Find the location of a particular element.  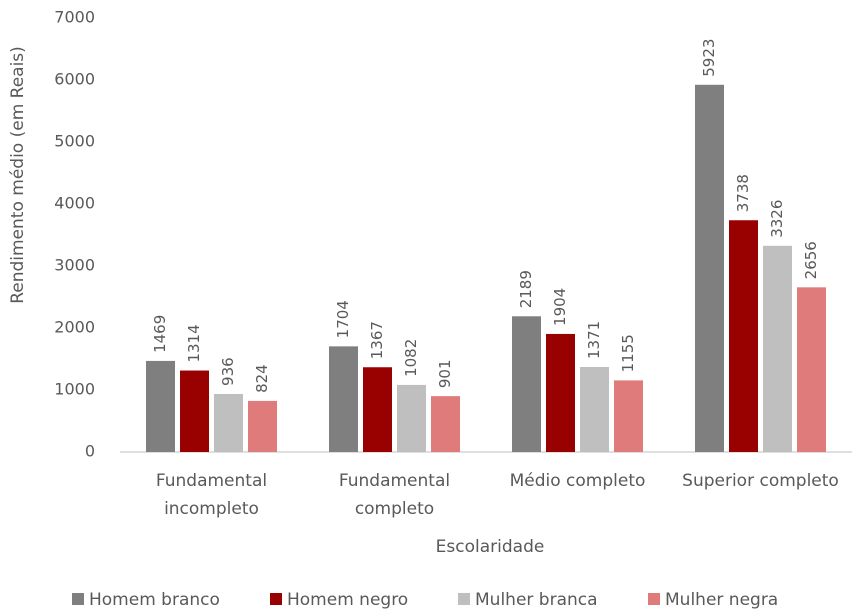

value-label: 3738 is located at coordinates (743, 193).